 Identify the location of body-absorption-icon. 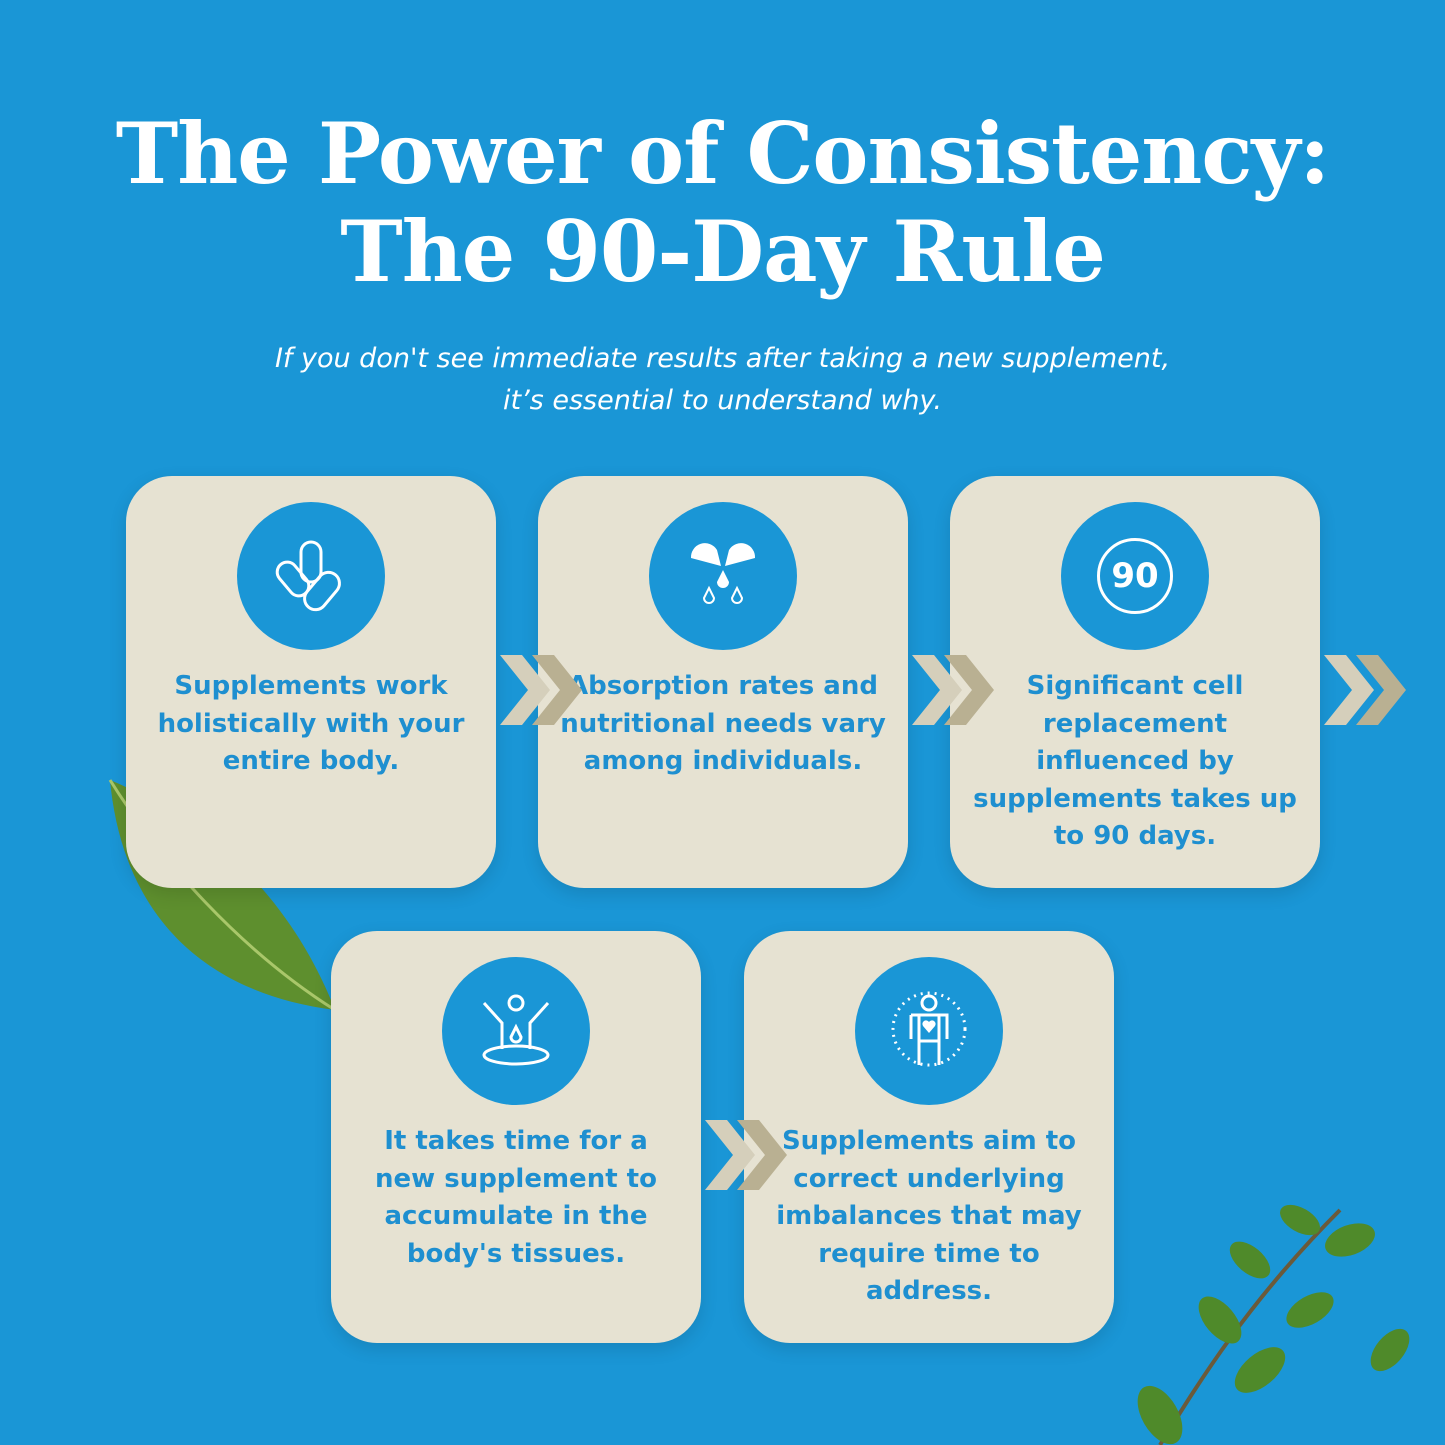
(516, 1031).